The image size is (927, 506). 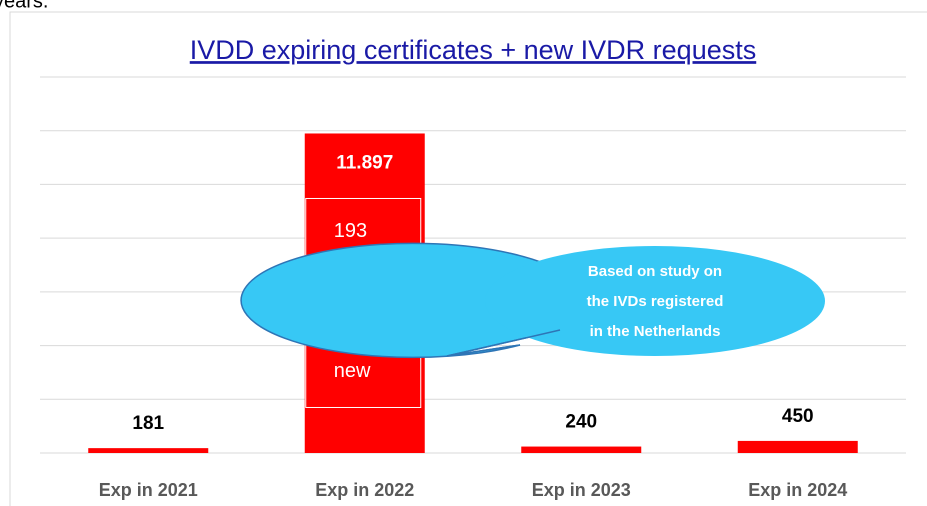 What do you see at coordinates (581, 490) in the screenshot?
I see `x-tick-label: Exp in 2023` at bounding box center [581, 490].